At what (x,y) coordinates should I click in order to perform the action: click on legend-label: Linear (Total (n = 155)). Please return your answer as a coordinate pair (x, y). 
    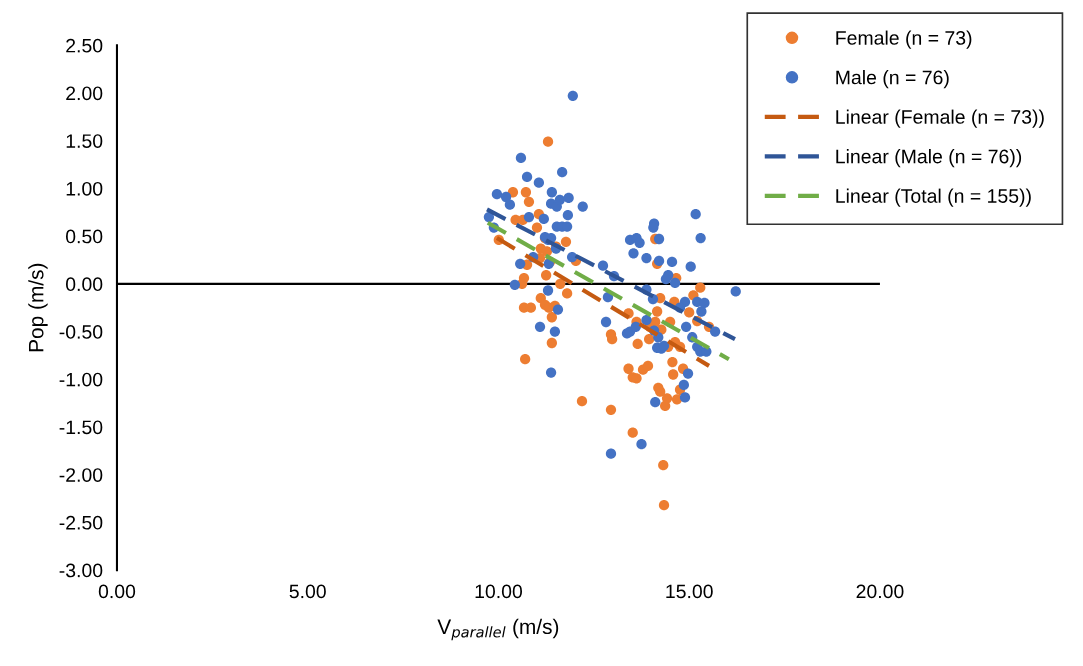
    Looking at the image, I should click on (933, 197).